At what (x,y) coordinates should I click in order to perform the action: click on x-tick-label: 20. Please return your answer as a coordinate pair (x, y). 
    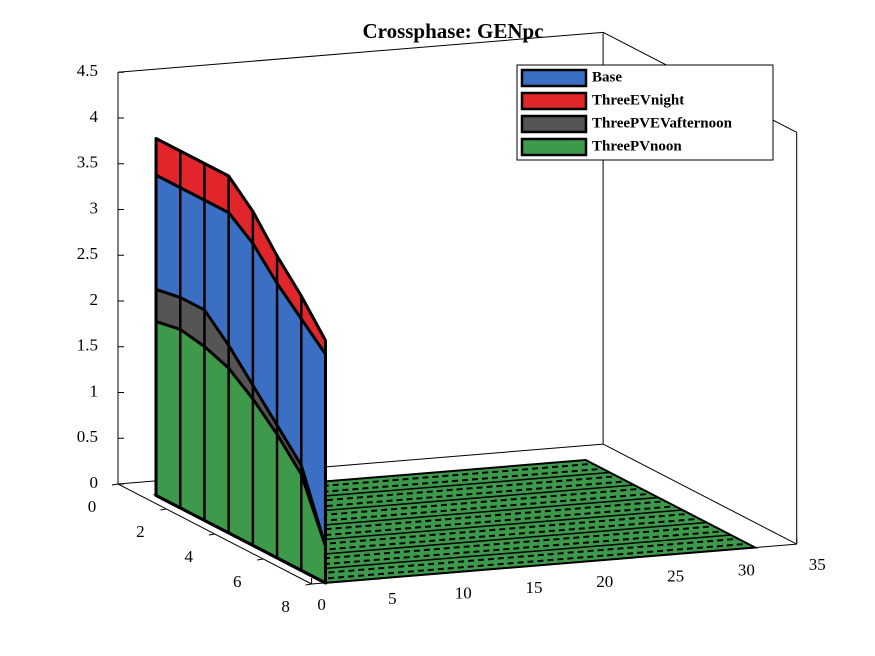
    Looking at the image, I should click on (604, 581).